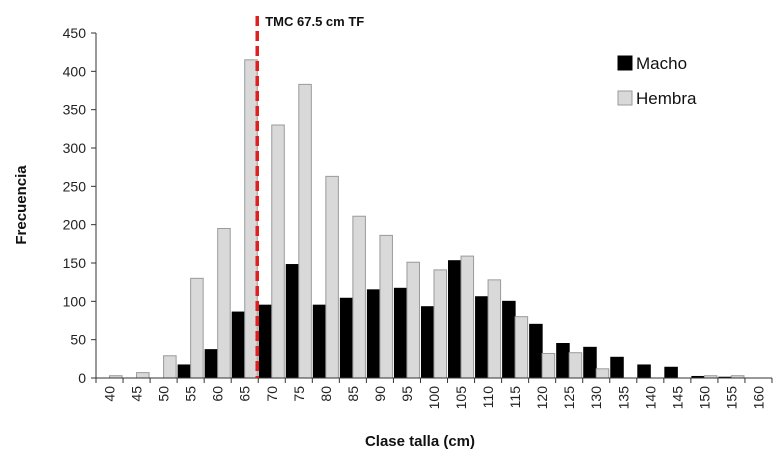 This screenshot has width=781, height=454. I want to click on x-tick-label: 80, so click(326, 394).